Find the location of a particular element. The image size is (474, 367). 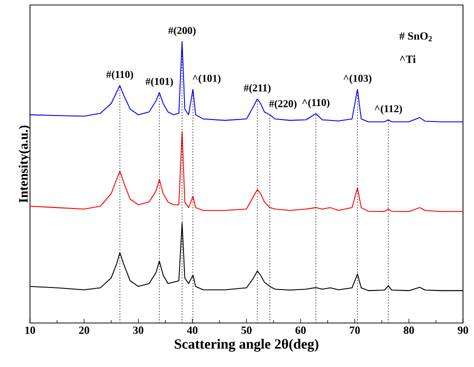

annotation: ^(103) is located at coordinates (358, 79).